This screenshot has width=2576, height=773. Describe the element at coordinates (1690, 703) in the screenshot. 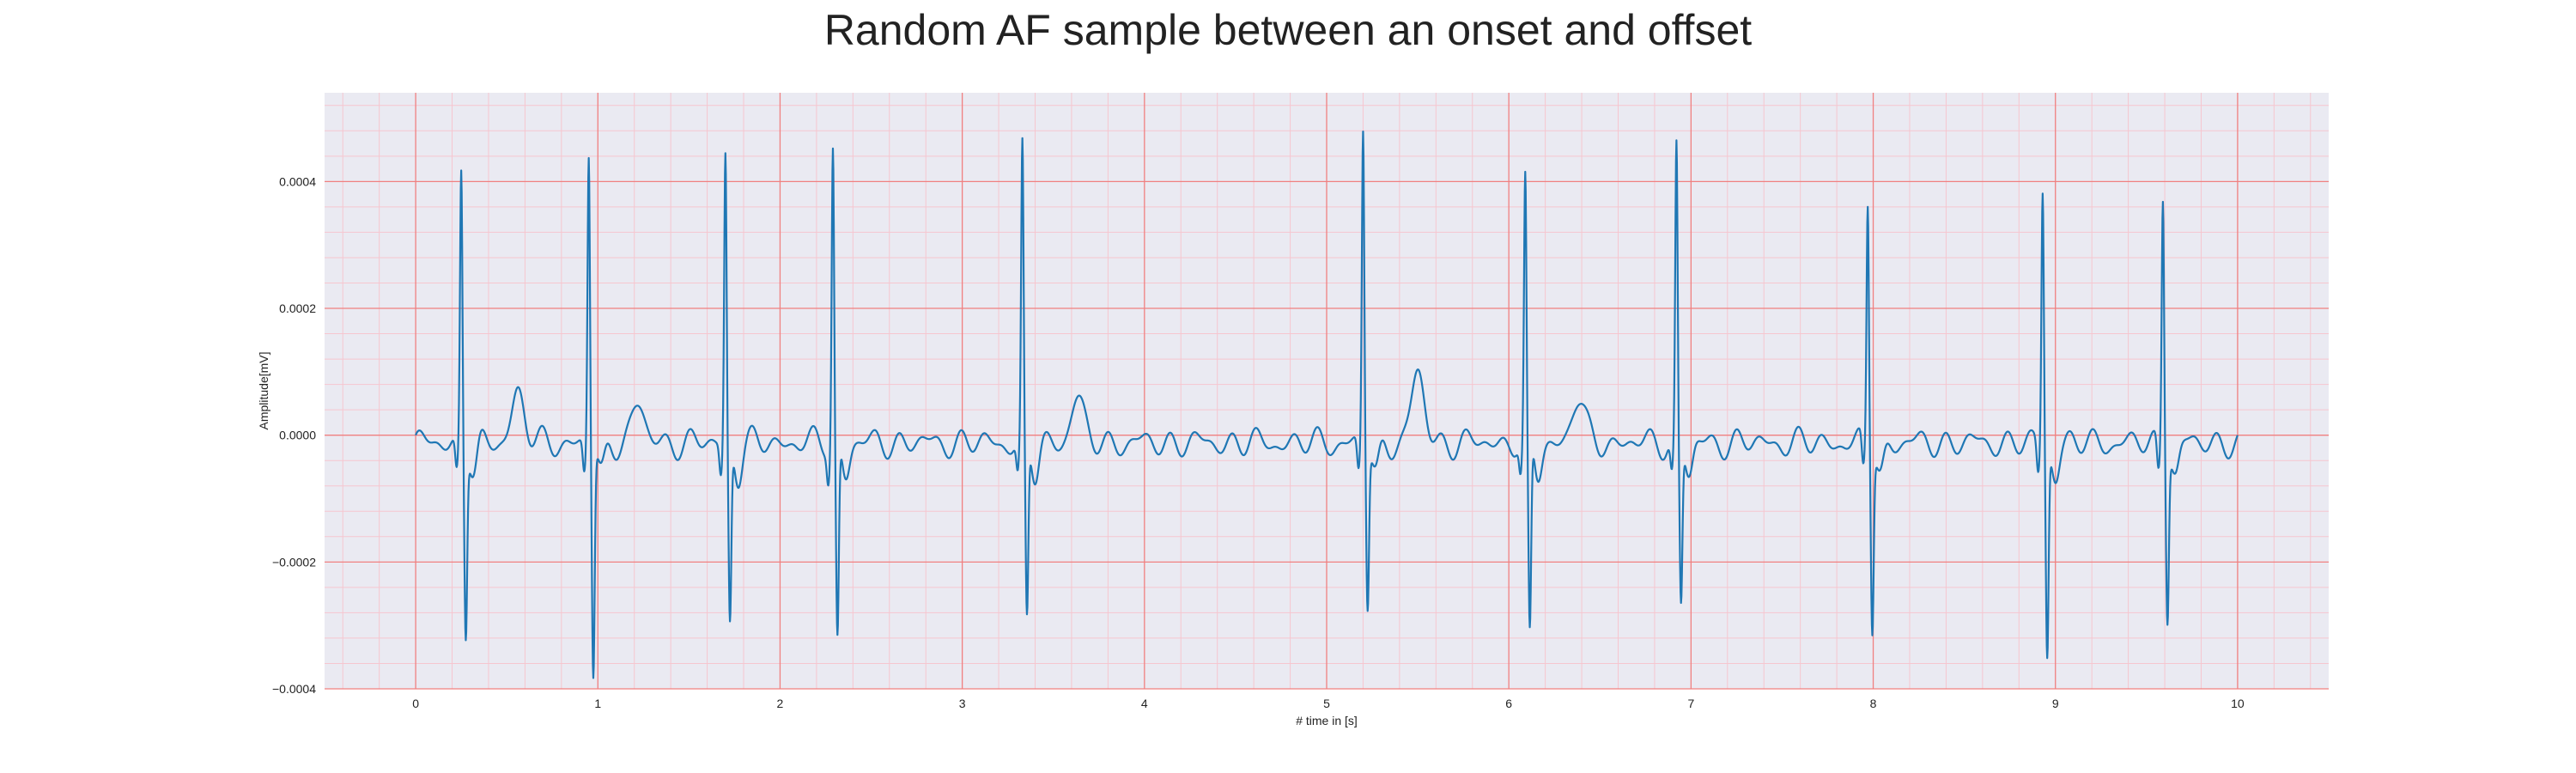

I see `x-tick-label: 7` at that location.